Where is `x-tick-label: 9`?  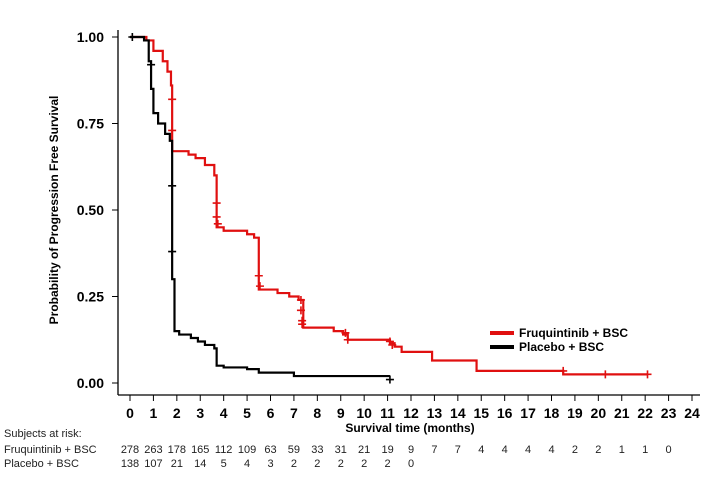 x-tick-label: 9 is located at coordinates (341, 413).